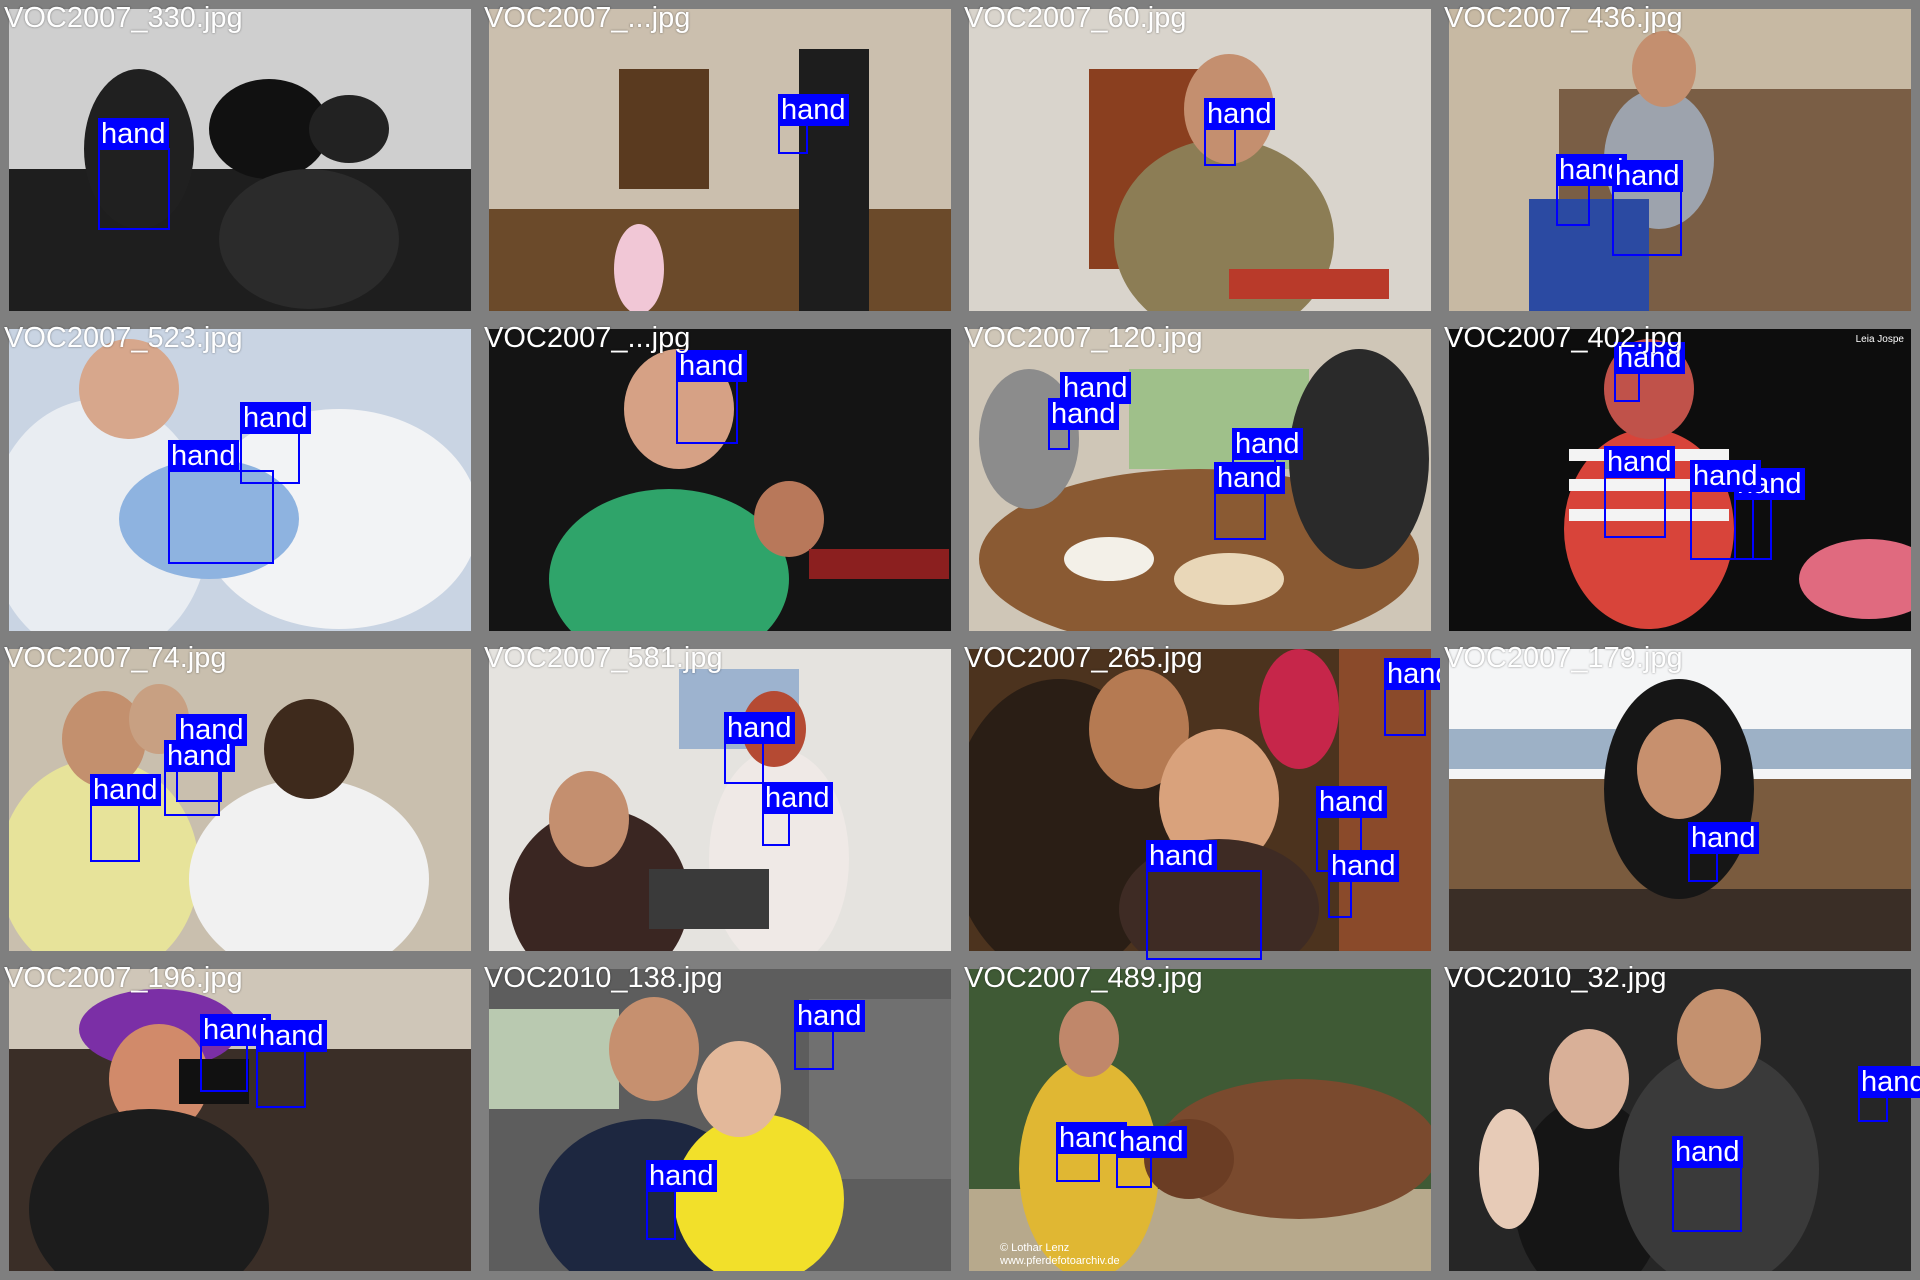  I want to click on filename-label: VOC2007_179.jpg, so click(1563, 658).